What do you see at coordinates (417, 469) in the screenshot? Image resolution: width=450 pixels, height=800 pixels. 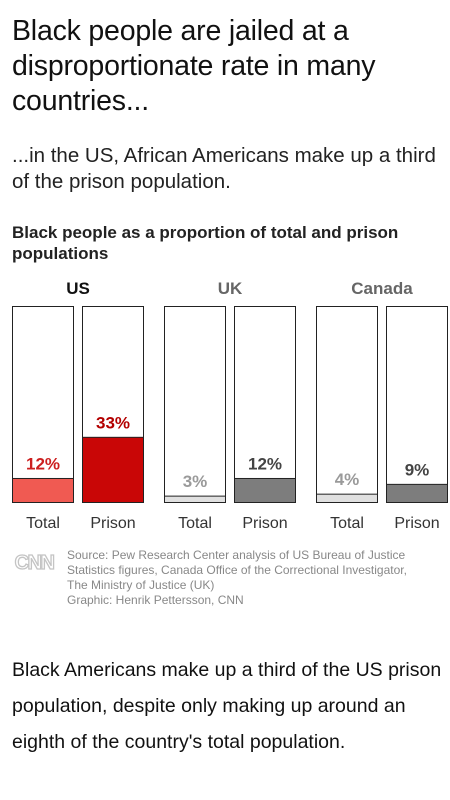 I see `data-label: 9%` at bounding box center [417, 469].